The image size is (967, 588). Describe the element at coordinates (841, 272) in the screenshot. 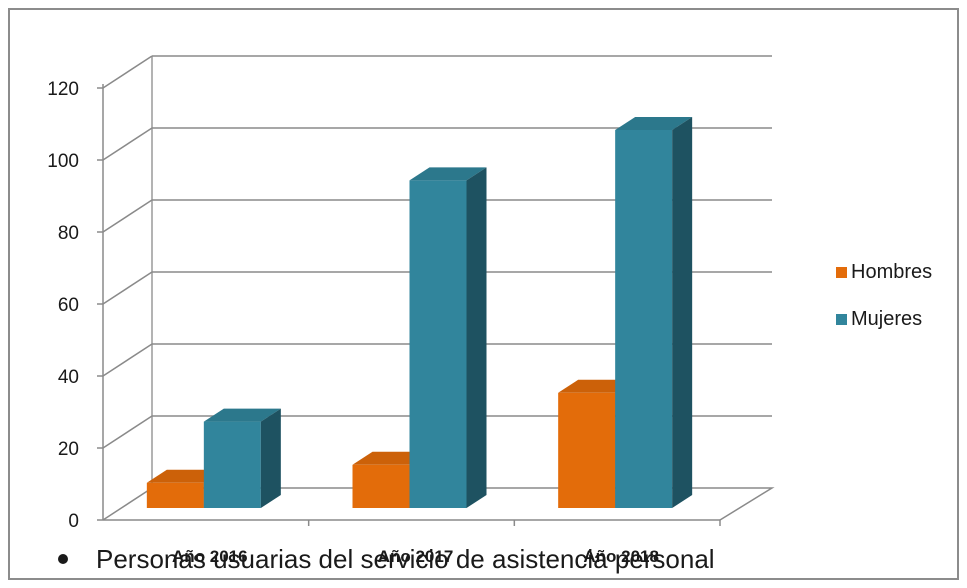

I see `legend-swatch-hombres` at that location.